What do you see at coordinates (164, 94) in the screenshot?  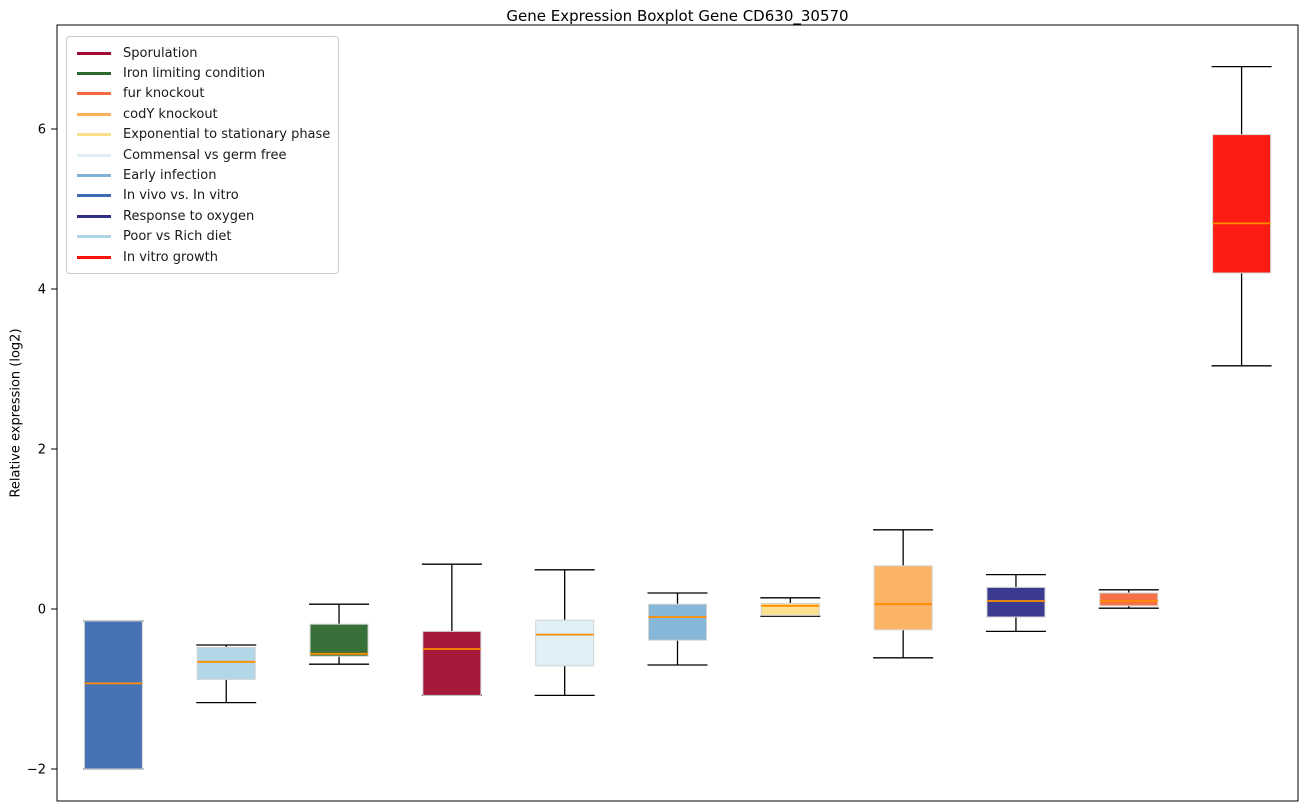 I see `legend-item-label: fur knockout` at bounding box center [164, 94].